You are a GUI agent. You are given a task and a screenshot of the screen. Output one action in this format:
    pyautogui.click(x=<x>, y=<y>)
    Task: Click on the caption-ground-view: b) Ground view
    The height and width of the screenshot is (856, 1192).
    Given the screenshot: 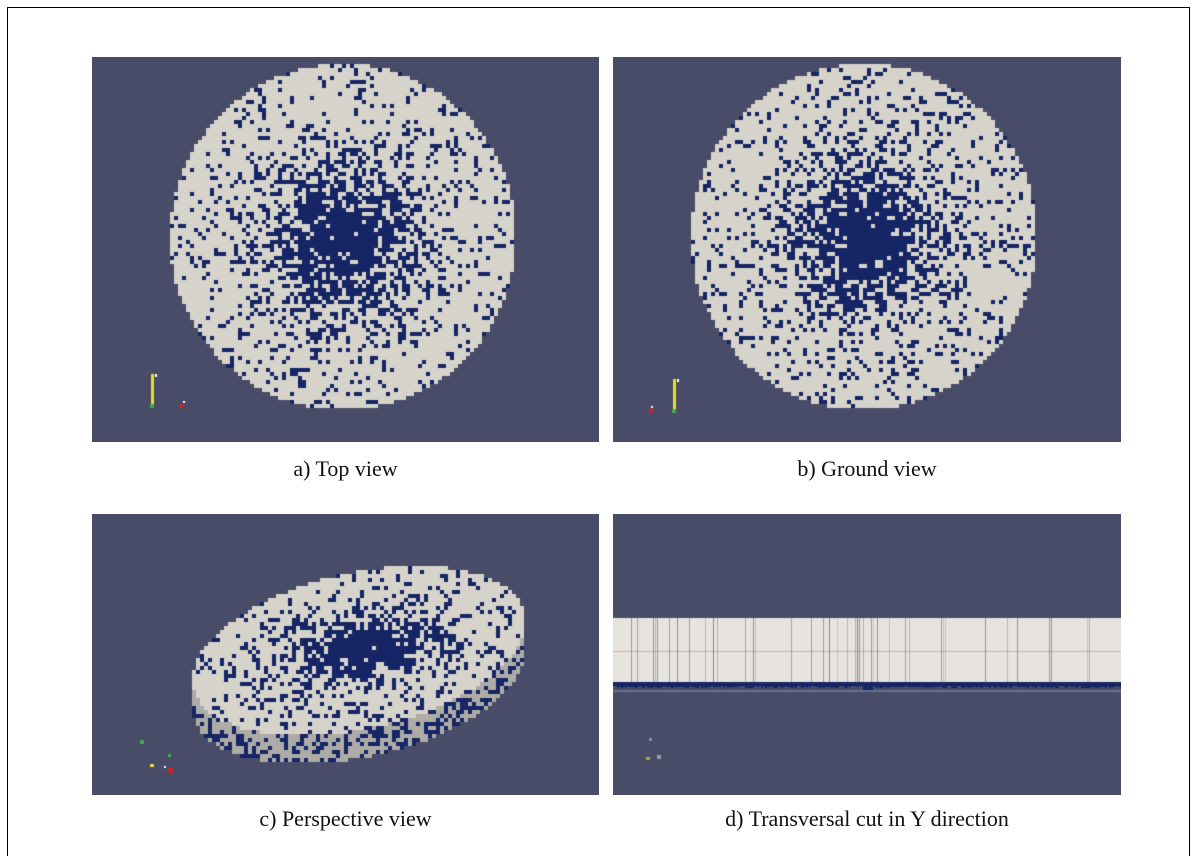 What is the action you would take?
    pyautogui.click(x=867, y=468)
    